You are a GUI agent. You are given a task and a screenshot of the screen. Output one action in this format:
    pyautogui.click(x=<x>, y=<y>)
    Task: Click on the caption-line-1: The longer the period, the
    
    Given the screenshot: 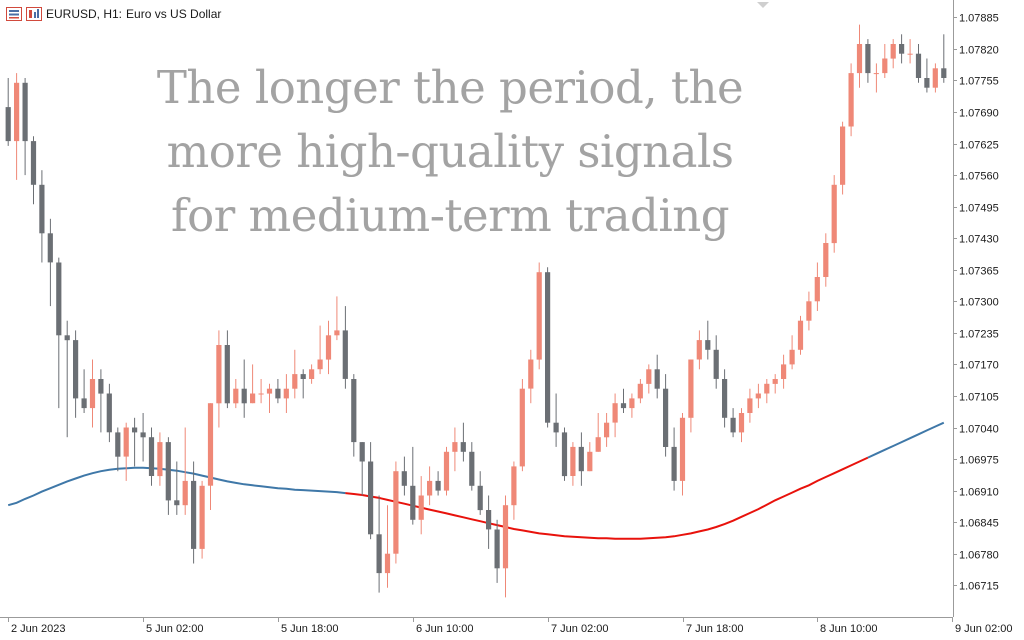 What is the action you would take?
    pyautogui.click(x=450, y=87)
    